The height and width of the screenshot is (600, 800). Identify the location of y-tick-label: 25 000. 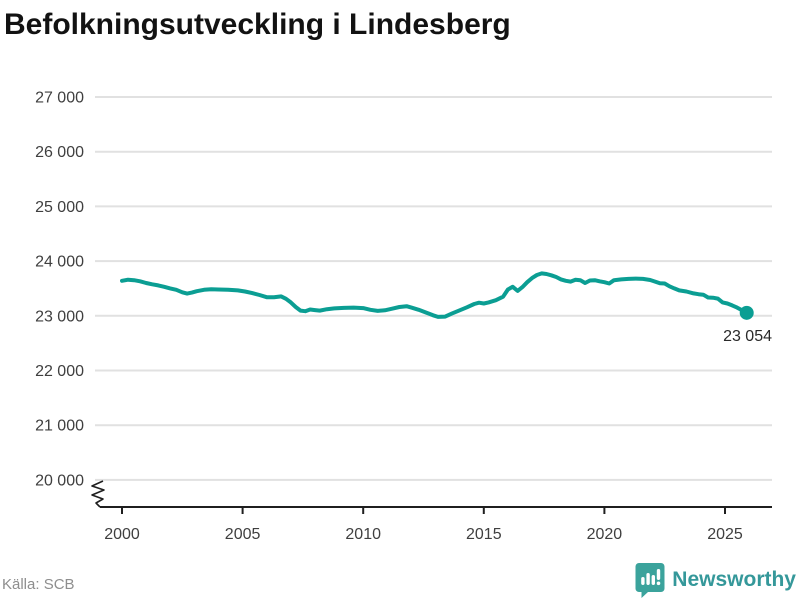
(59, 207).